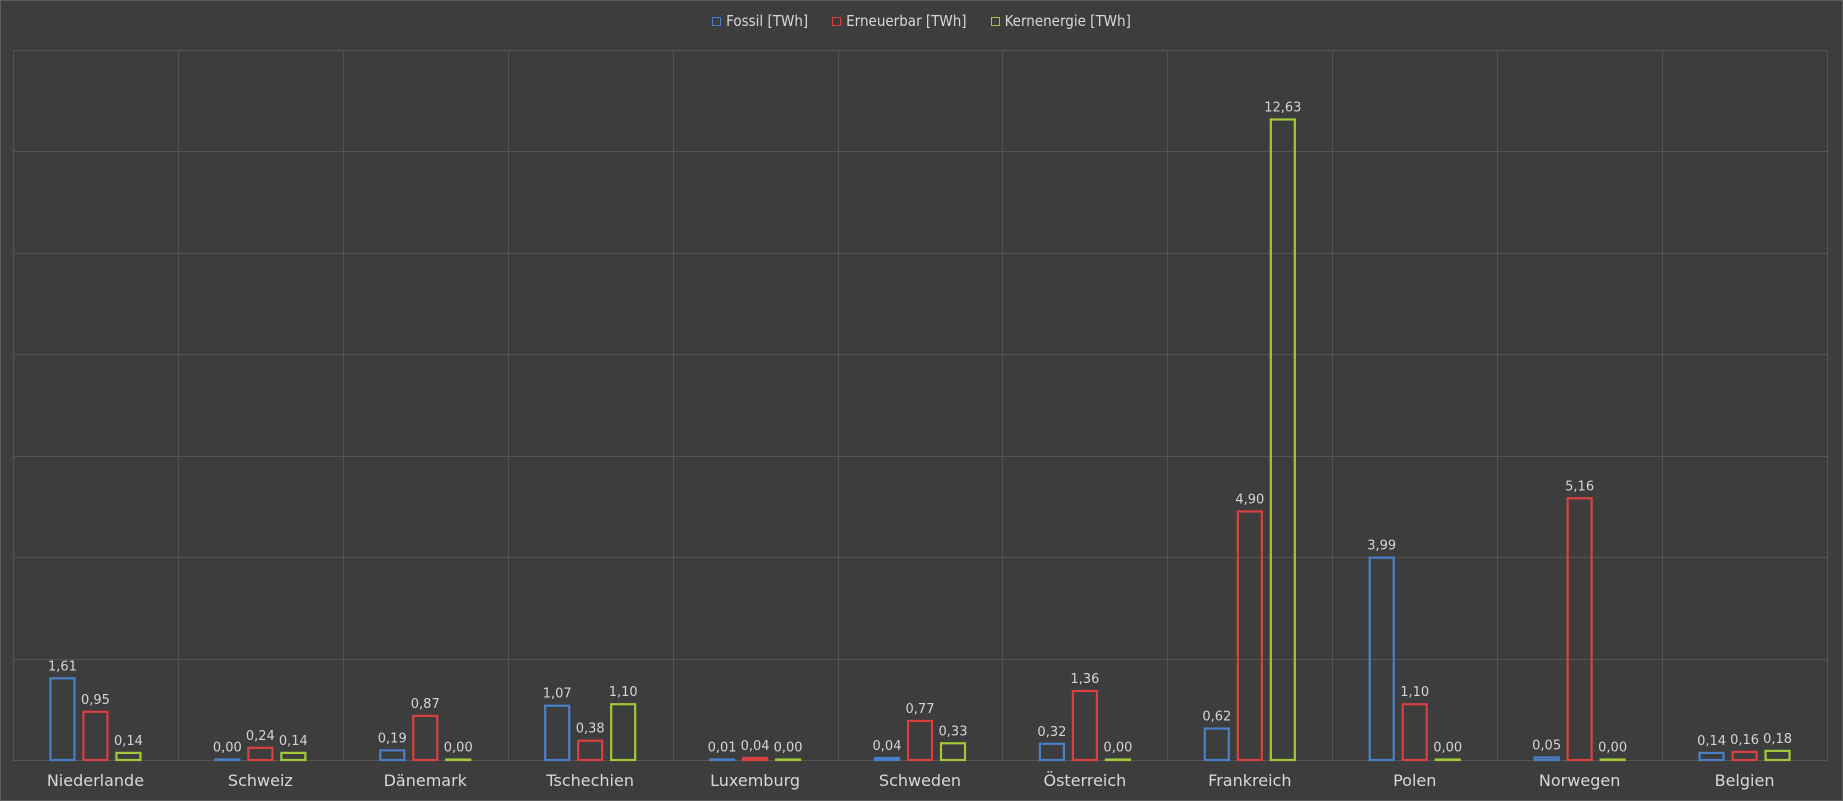 This screenshot has width=1843, height=801. I want to click on legend-item-kernenergie: Kernenergie [TWh], so click(1060, 21).